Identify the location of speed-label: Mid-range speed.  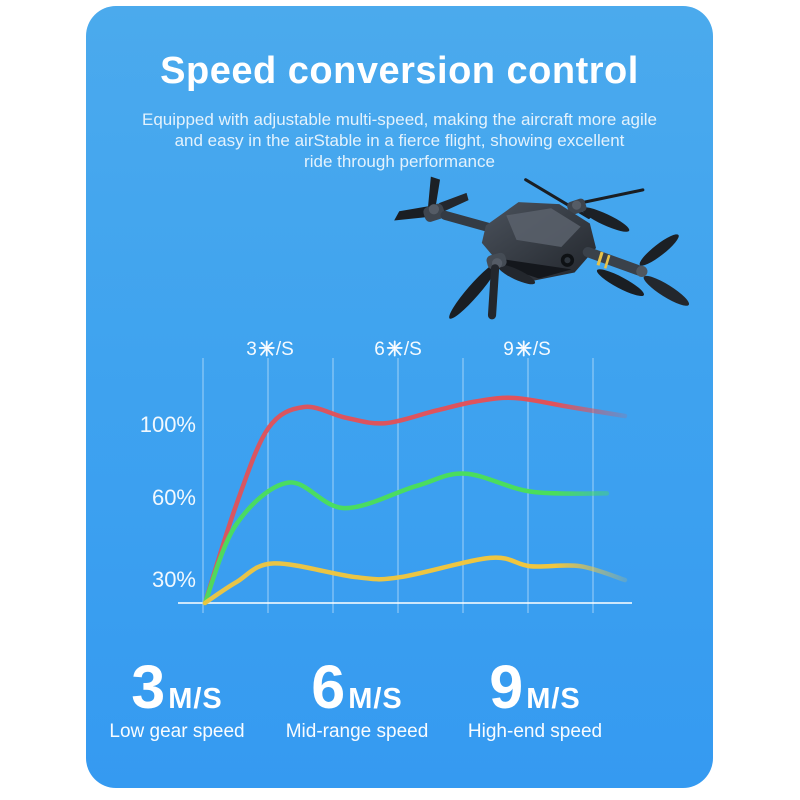
(357, 731).